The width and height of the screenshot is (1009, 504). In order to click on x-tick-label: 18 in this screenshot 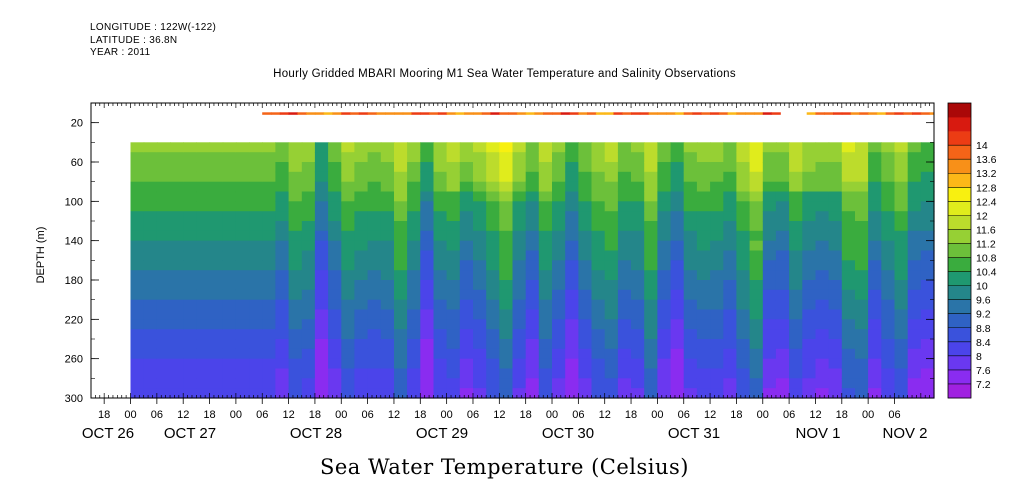, I will do `click(736, 415)`.